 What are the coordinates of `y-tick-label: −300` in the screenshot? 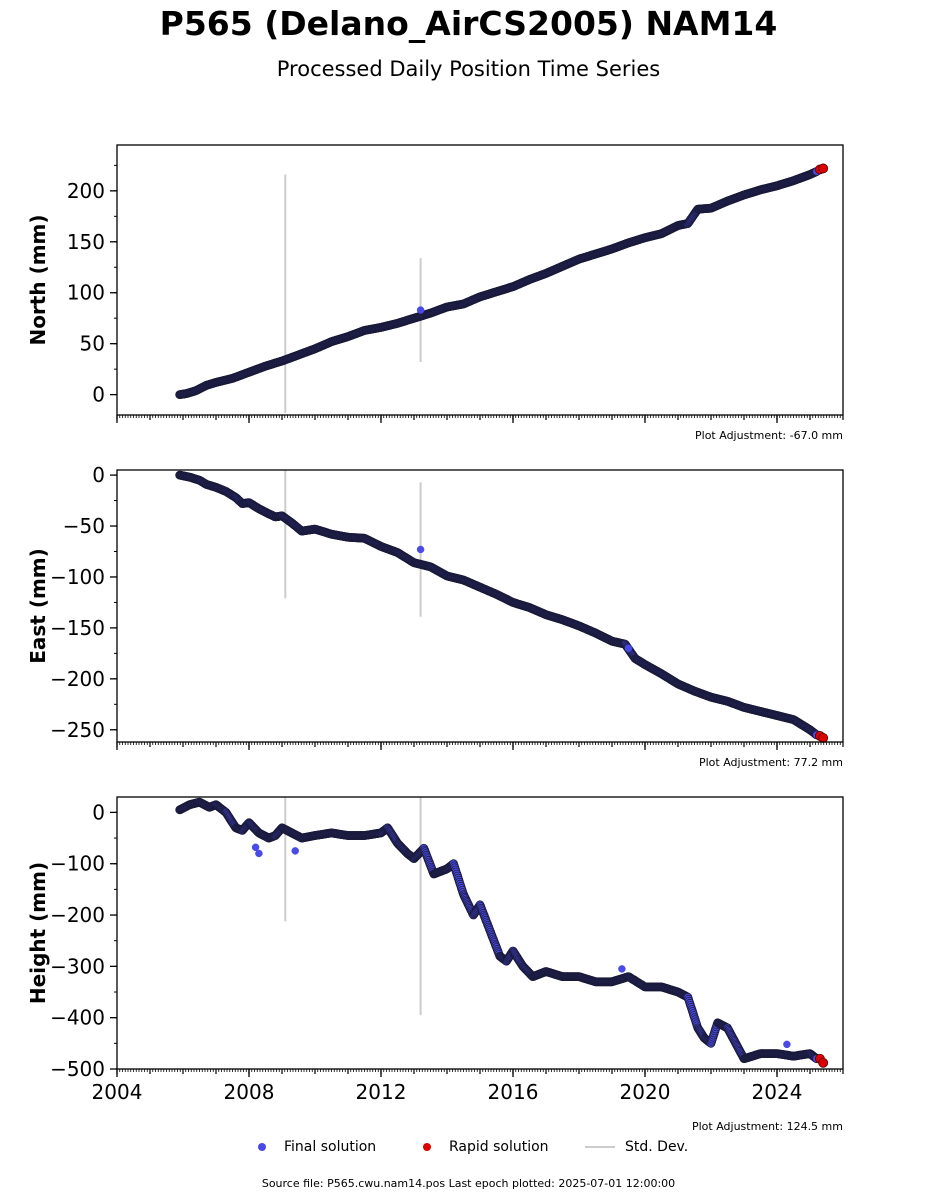 It's located at (77, 966).